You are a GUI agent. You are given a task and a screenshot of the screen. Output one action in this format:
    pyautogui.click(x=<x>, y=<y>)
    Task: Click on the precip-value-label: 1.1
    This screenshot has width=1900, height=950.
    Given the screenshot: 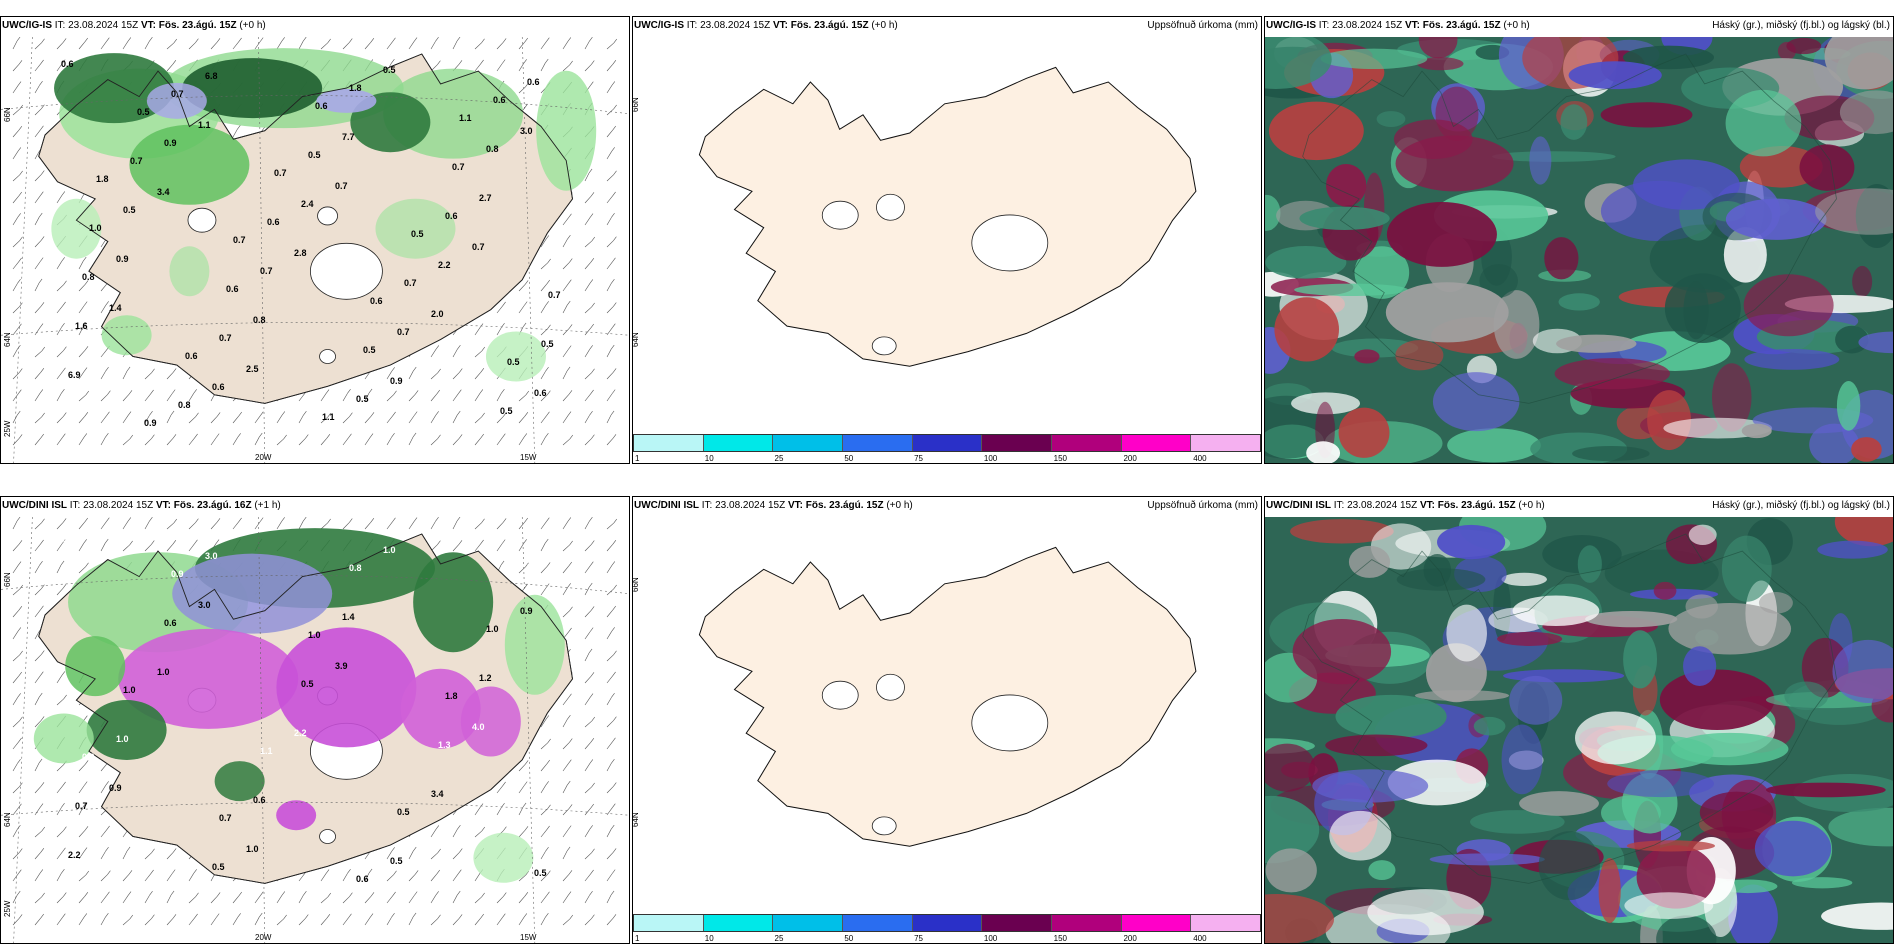 What is the action you would take?
    pyautogui.click(x=328, y=417)
    